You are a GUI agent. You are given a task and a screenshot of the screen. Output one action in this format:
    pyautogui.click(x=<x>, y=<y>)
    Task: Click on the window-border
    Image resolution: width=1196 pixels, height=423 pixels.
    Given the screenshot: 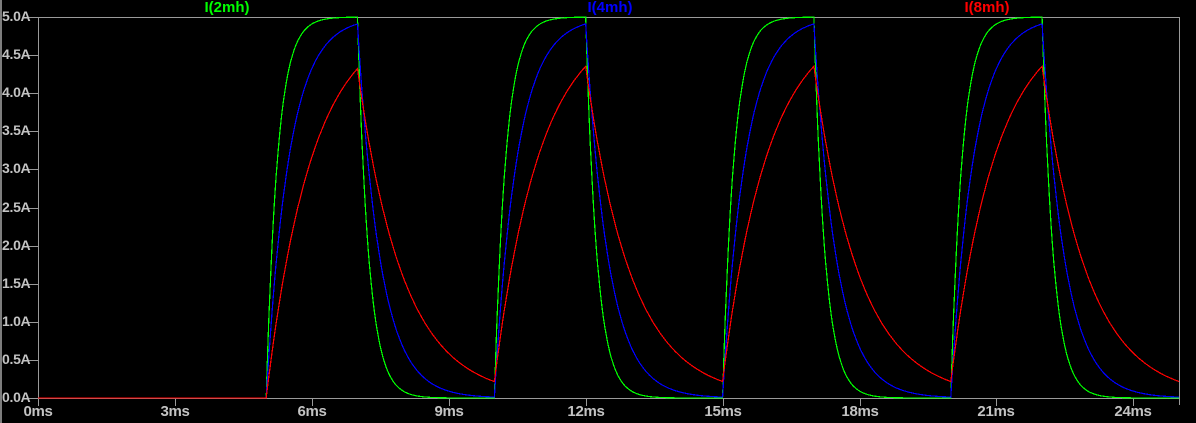 What is the action you would take?
    pyautogui.click(x=1, y=211)
    